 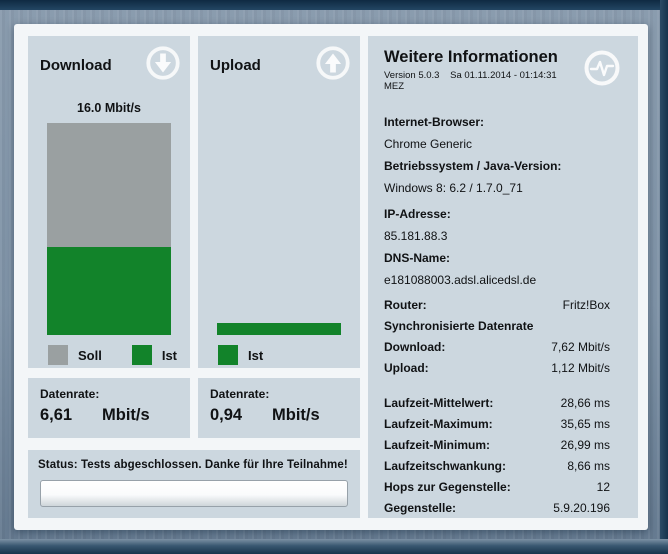 I want to click on os-java-label: Betriebssystem / Java-Version:, so click(x=473, y=166).